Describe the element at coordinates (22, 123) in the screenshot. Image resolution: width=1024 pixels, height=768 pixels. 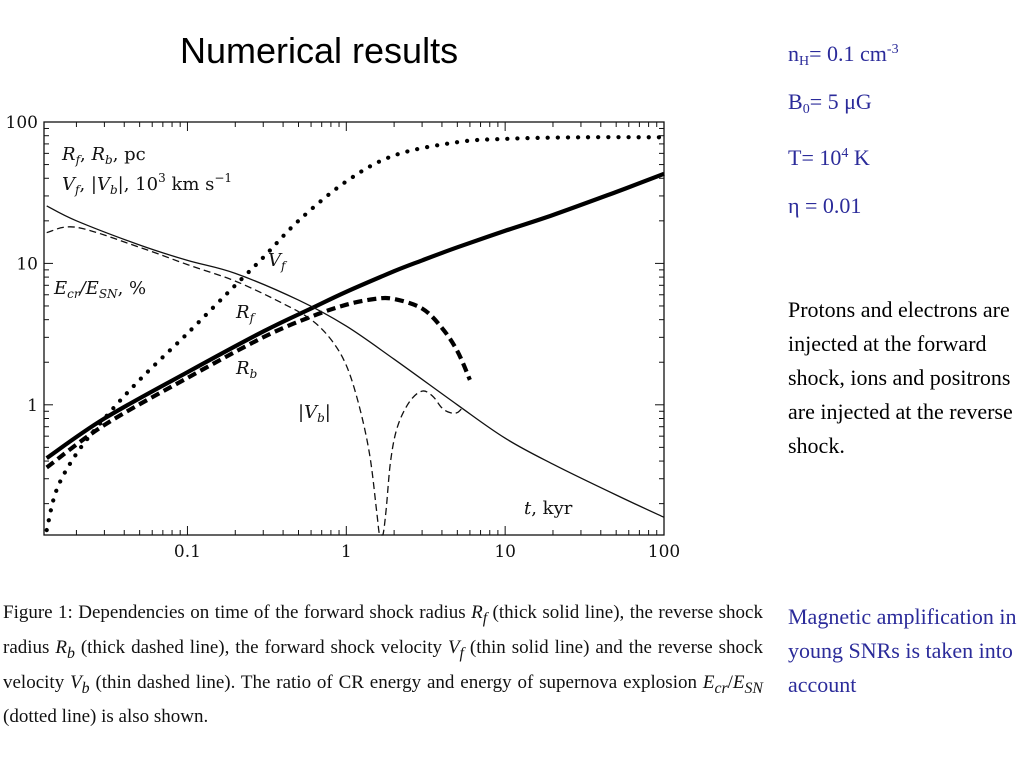
I see `y-tick-label: 100` at that location.